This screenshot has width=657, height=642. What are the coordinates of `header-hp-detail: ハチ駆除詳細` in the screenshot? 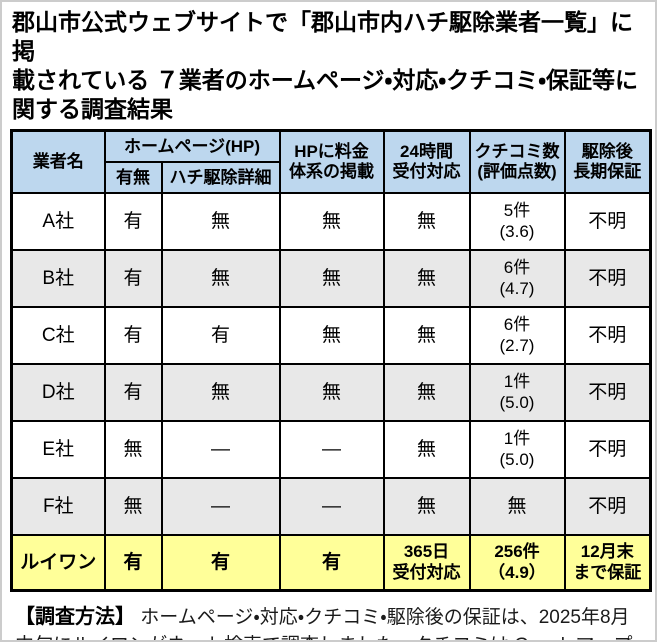 It's located at (220, 177).